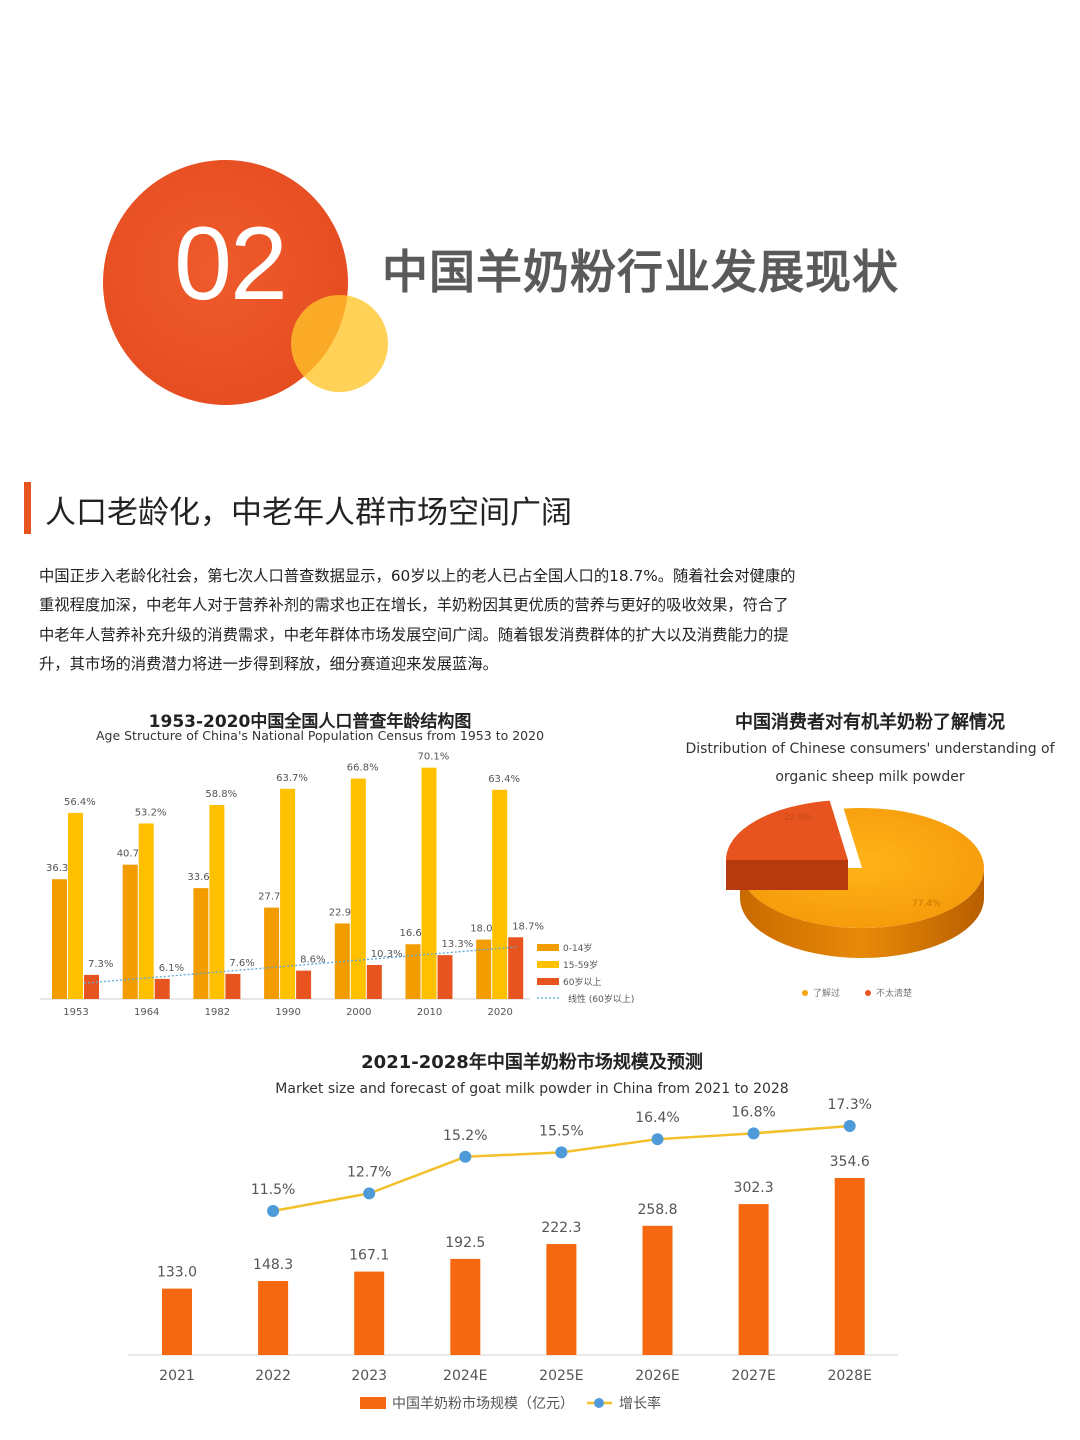  What do you see at coordinates (62, 868) in the screenshot?
I see `age-bar-label-1953-0-14岁: 36.3%` at bounding box center [62, 868].